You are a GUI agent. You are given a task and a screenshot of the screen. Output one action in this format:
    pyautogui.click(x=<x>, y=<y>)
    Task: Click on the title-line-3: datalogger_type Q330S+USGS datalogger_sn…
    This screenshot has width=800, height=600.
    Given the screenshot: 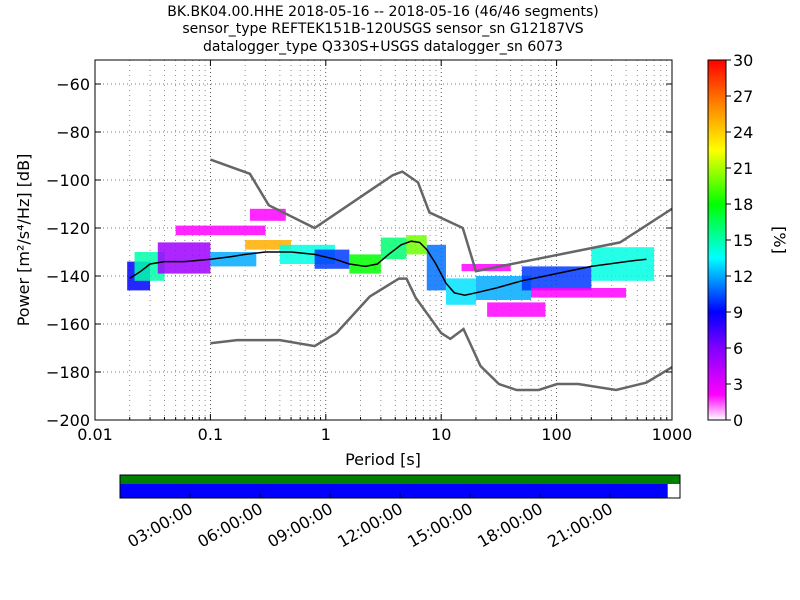 What is the action you would take?
    pyautogui.click(x=383, y=47)
    